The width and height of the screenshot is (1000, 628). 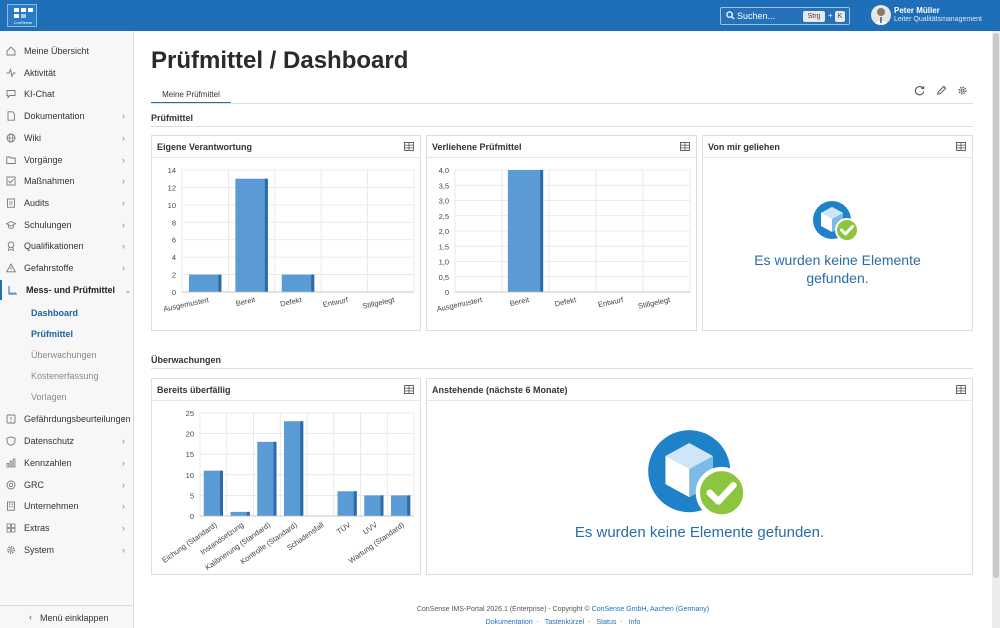 I want to click on sidebar-item-label: Wiki, so click(x=32, y=137).